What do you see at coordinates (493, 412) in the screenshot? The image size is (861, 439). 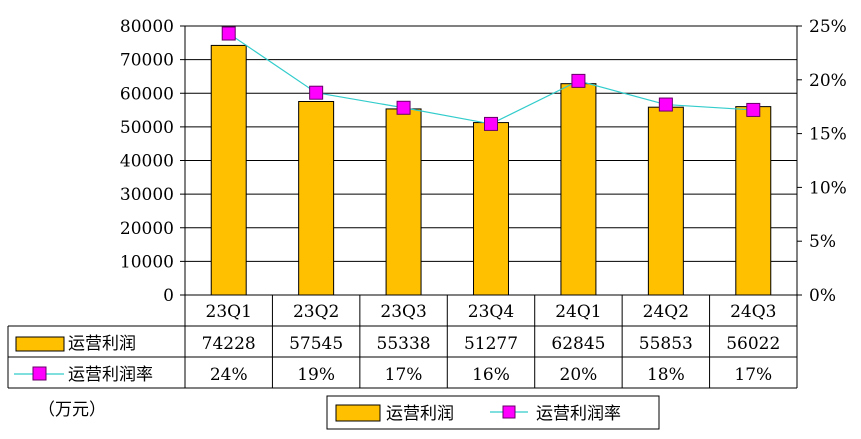 I see `legend: 运营利润 运营利润率` at bounding box center [493, 412].